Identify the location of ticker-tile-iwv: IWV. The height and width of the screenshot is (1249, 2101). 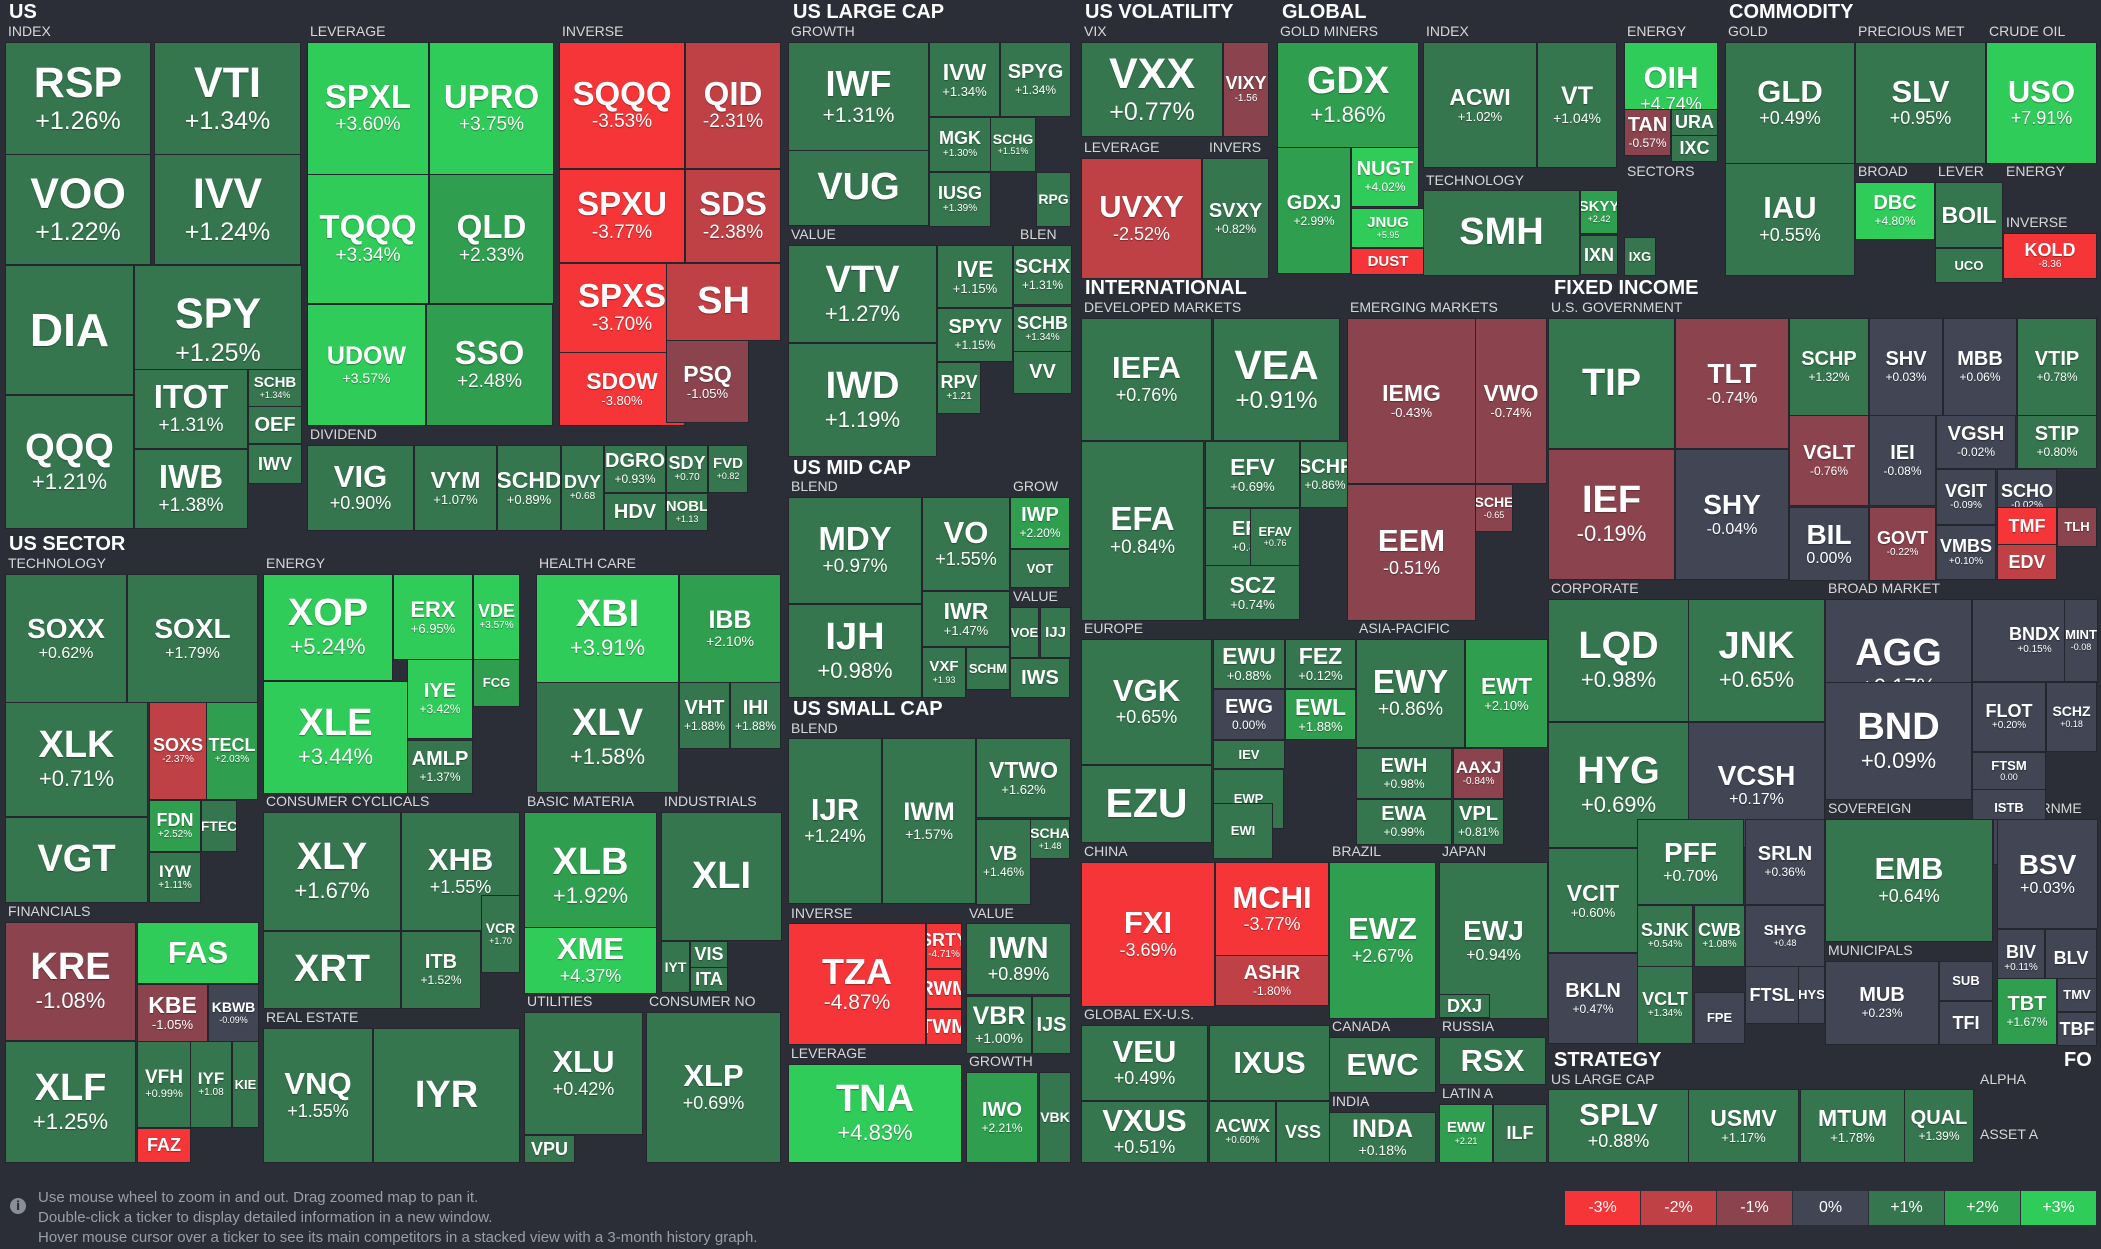
(275, 464).